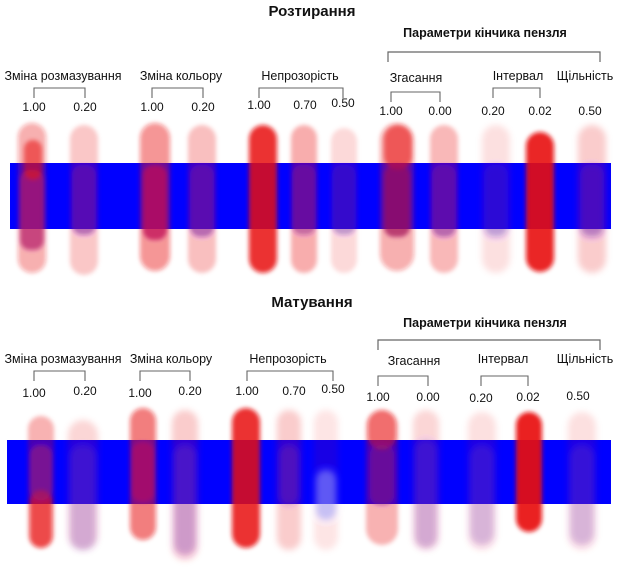  Describe the element at coordinates (311, 302) in the screenshot. I see `section-title: Матування` at that location.